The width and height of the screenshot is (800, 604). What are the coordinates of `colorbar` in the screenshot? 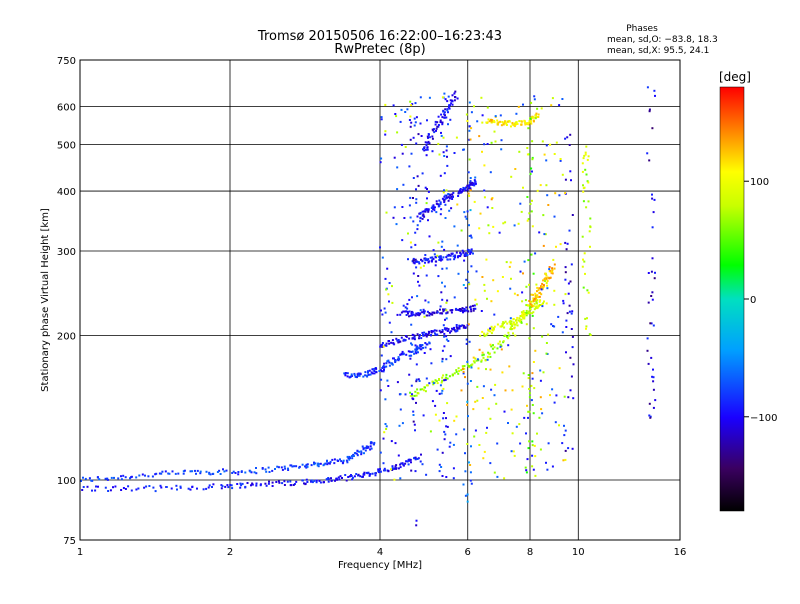 It's located at (732, 299).